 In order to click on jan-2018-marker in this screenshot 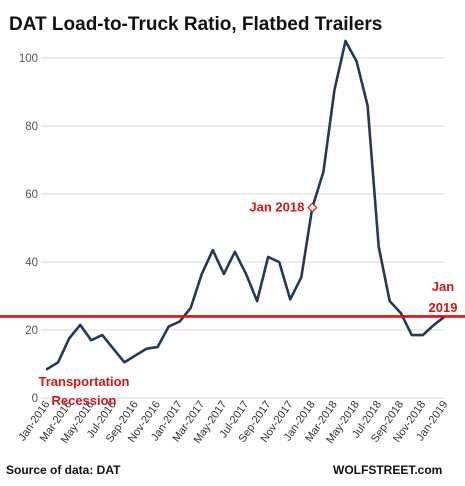, I will do `click(312, 207)`.